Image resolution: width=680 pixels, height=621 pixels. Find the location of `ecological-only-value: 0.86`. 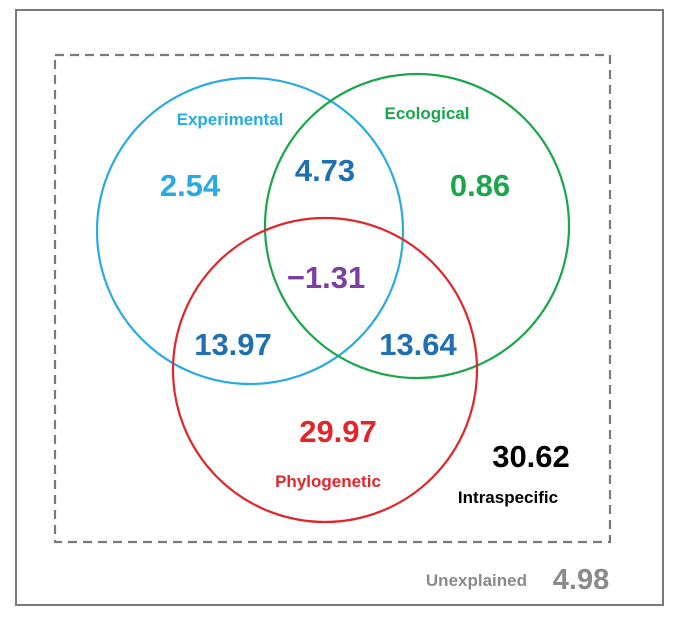

ecological-only-value: 0.86 is located at coordinates (480, 185).